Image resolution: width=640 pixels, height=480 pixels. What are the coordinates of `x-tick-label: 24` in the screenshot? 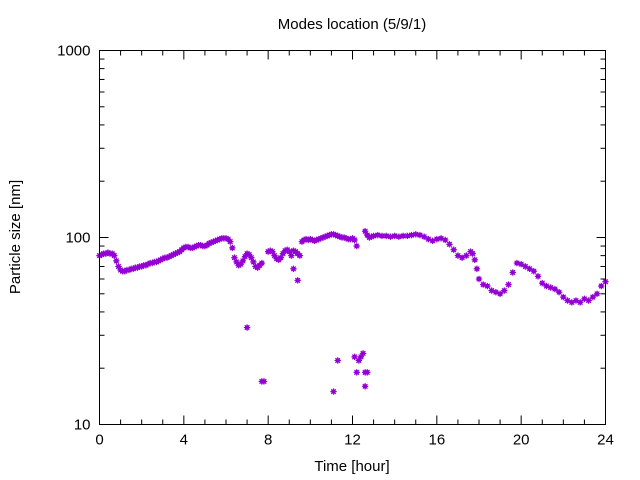 It's located at (605, 440).